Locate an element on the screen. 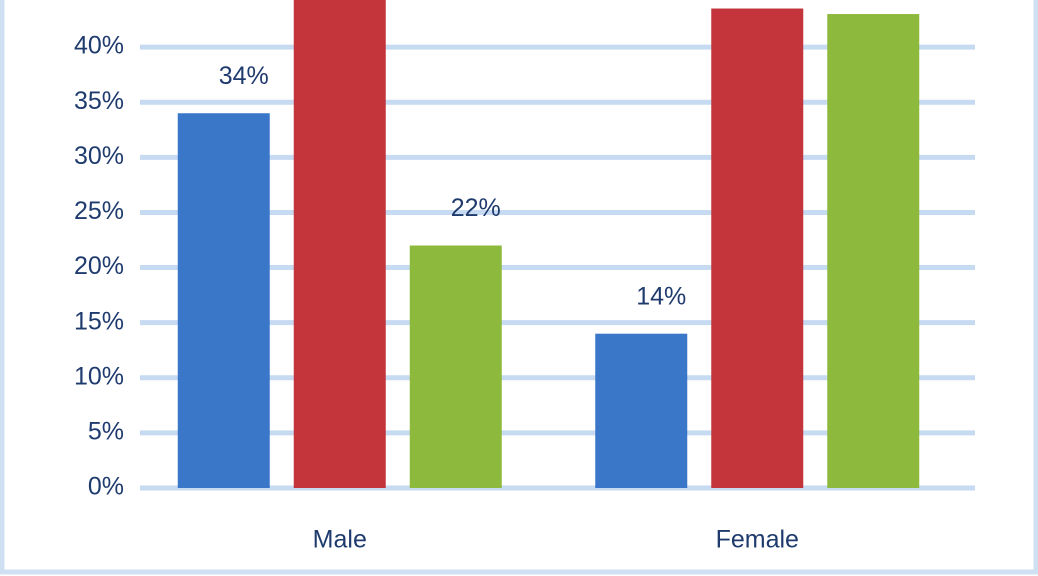 The image size is (1038, 576). y-tick-label: 15% is located at coordinates (99, 321).